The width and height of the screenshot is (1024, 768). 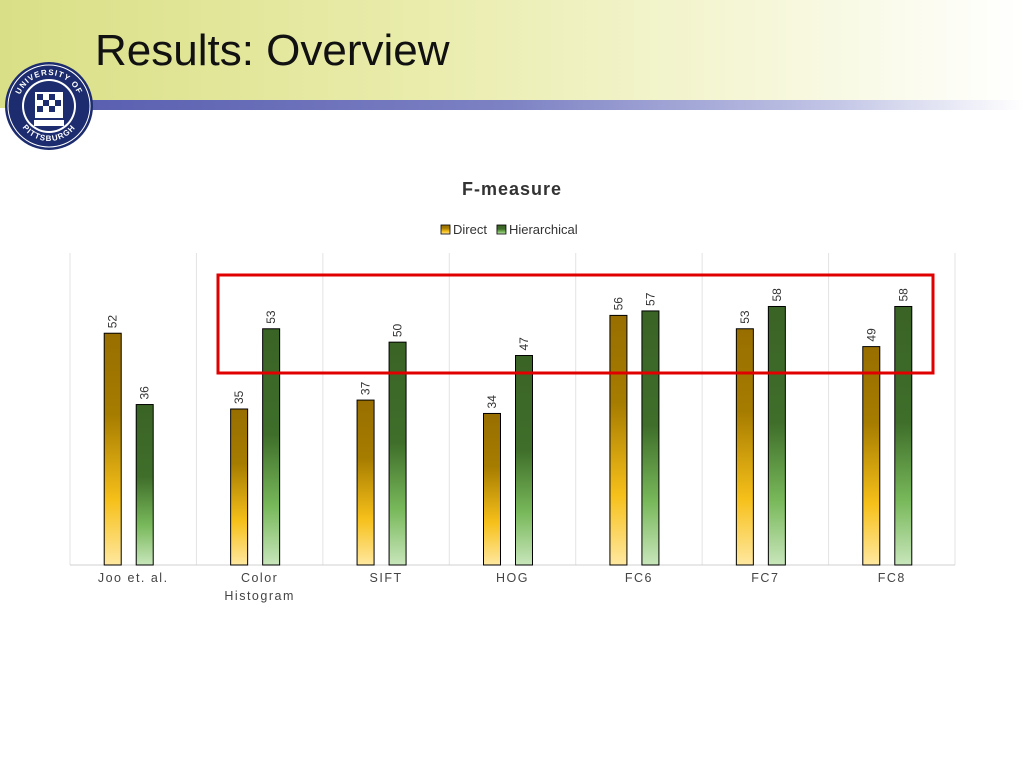 What do you see at coordinates (765, 578) in the screenshot?
I see `x-tick-label-5: FC7` at bounding box center [765, 578].